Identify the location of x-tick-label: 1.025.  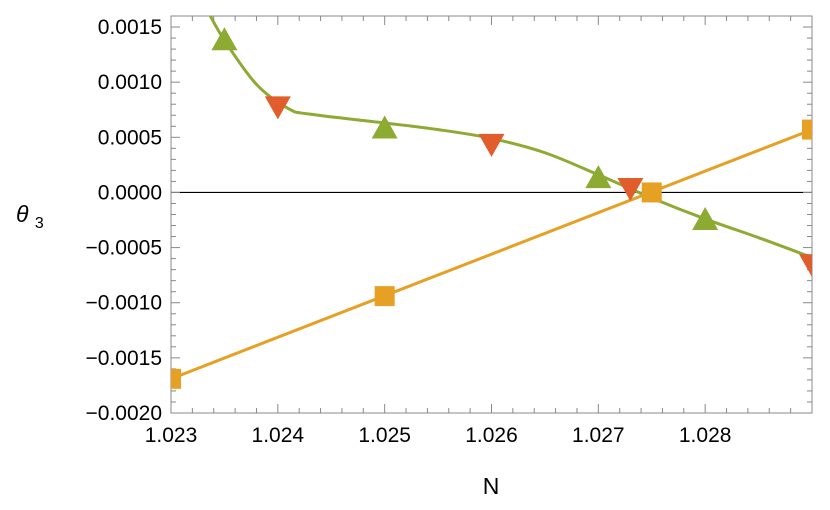
(384, 435).